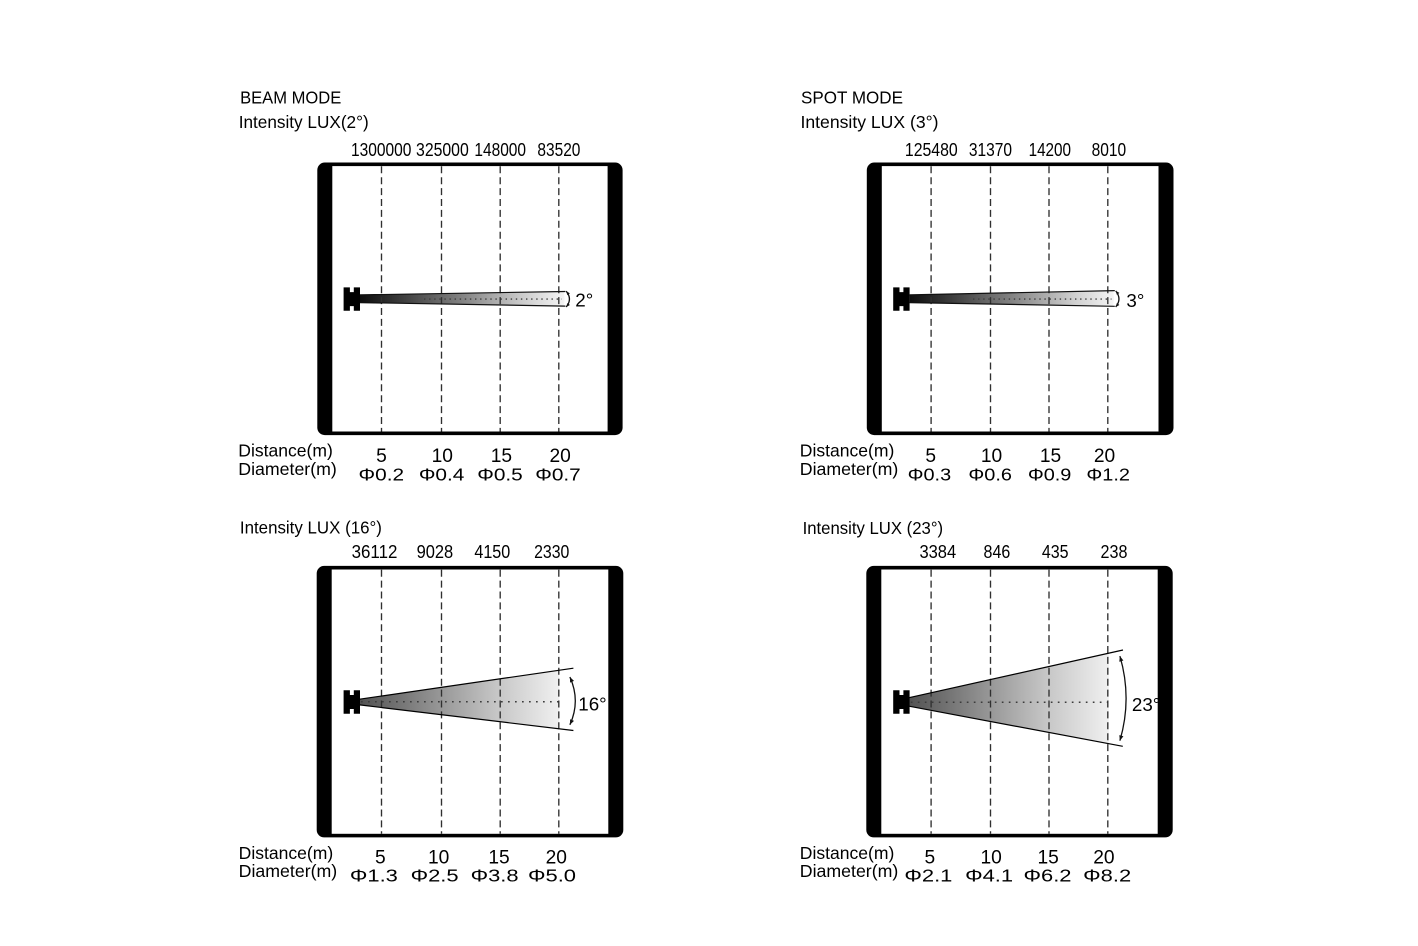 This screenshot has height=946, width=1418. Describe the element at coordinates (558, 474) in the screenshot. I see `svg-text: Φ0.7` at that location.